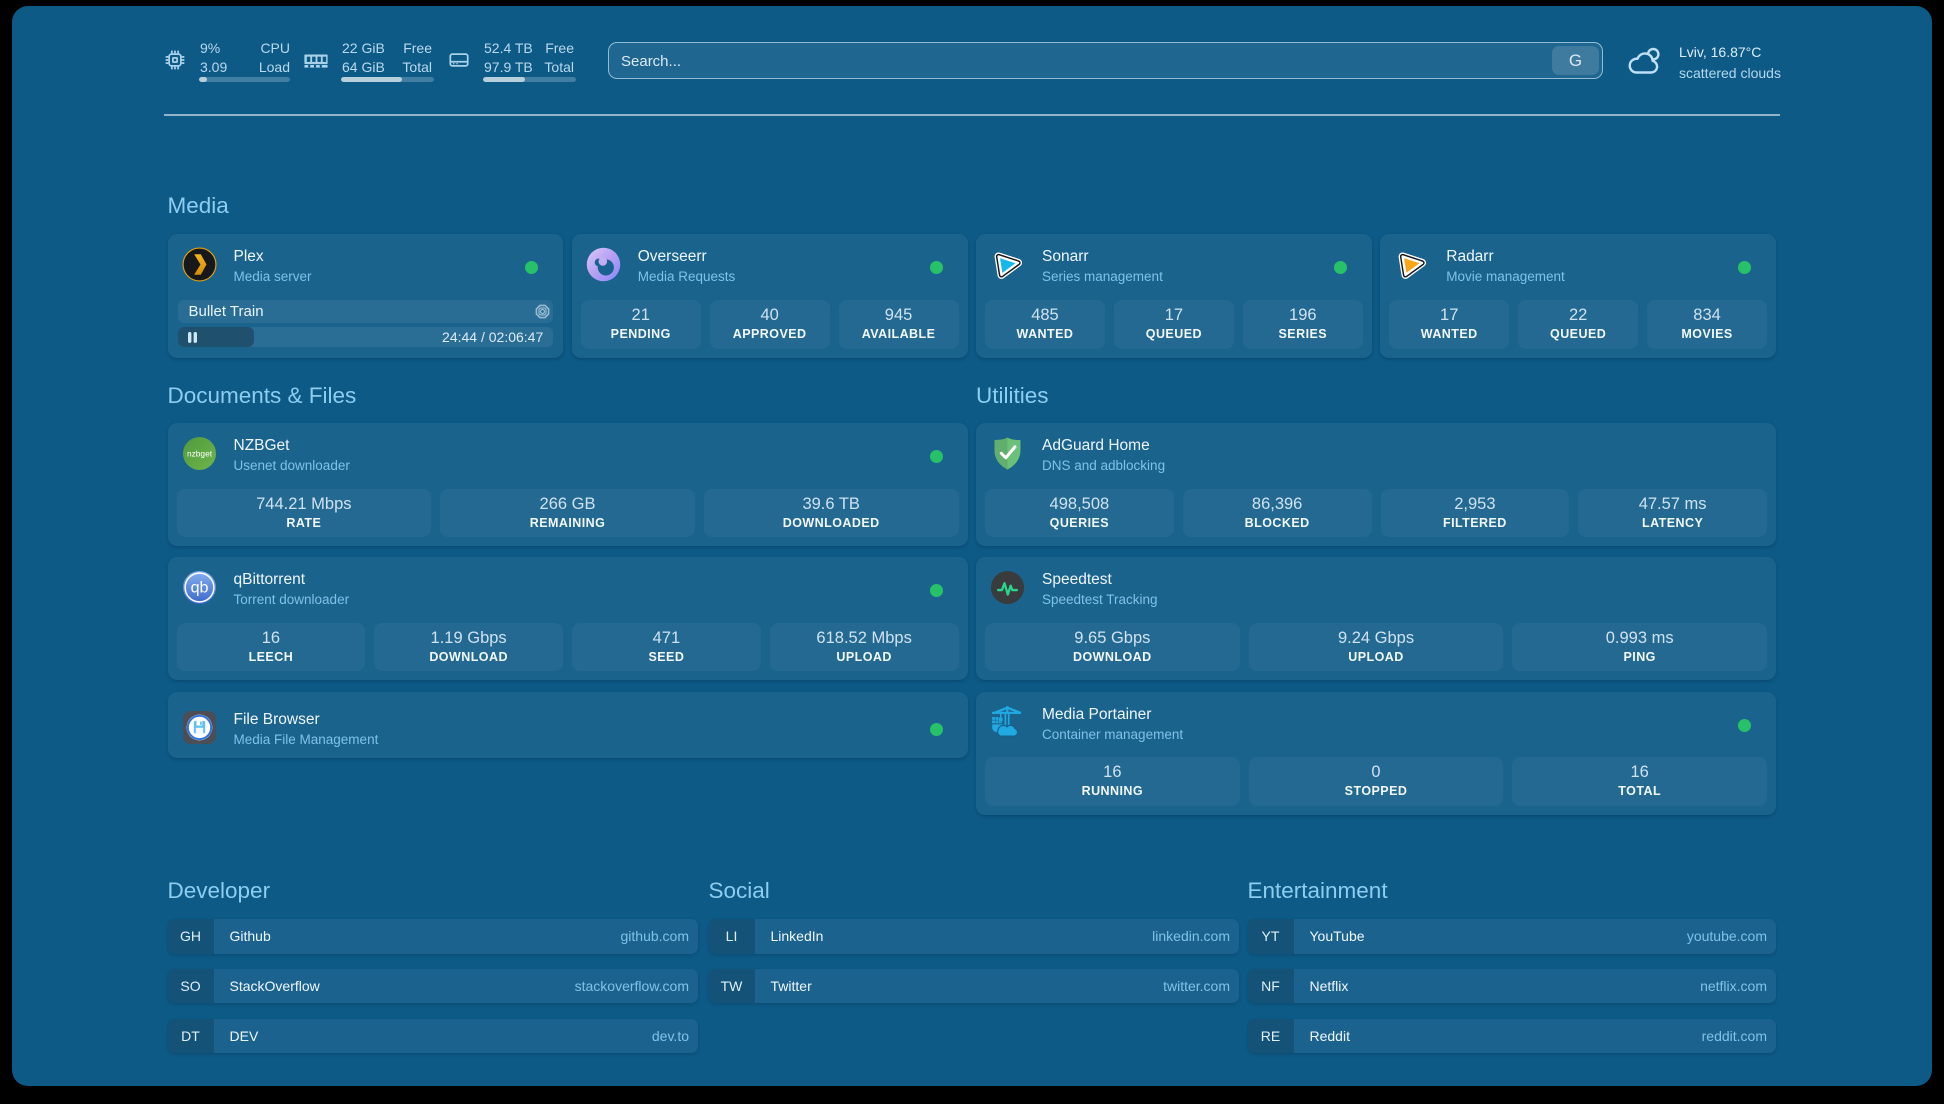 Image resolution: width=1944 pixels, height=1104 pixels. I want to click on svg-text: nzbget, so click(199, 454).